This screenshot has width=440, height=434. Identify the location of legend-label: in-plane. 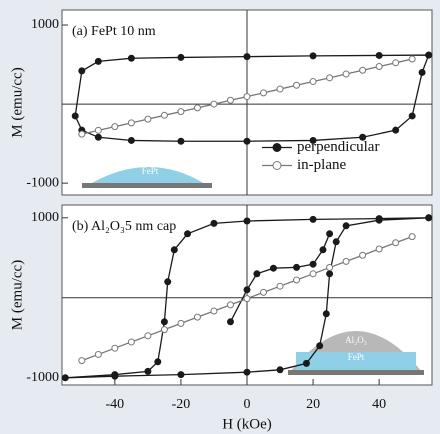
(321, 165).